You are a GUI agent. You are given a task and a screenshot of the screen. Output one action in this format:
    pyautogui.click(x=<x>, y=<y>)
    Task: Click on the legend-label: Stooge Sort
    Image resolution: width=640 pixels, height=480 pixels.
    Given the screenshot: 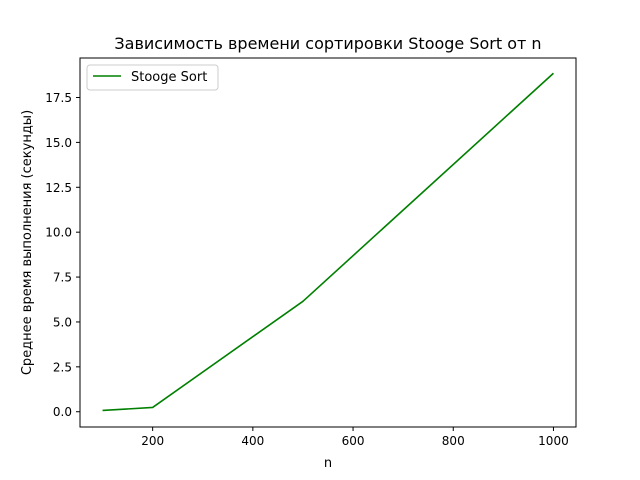 What is the action you would take?
    pyautogui.click(x=169, y=77)
    